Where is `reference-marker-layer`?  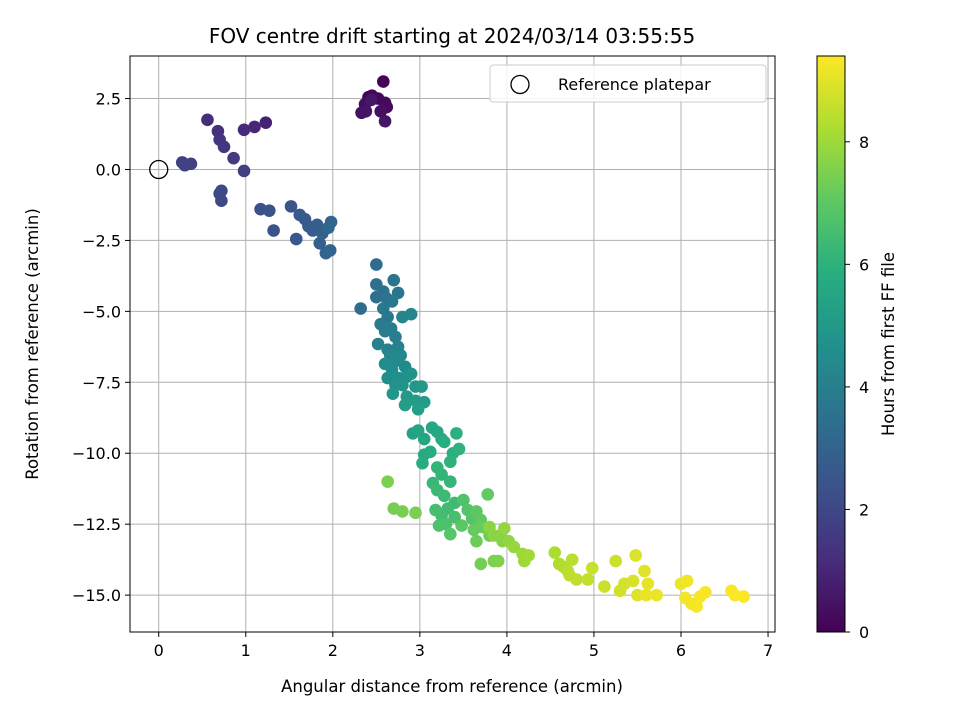
reference-marker-layer is located at coordinates (159, 169).